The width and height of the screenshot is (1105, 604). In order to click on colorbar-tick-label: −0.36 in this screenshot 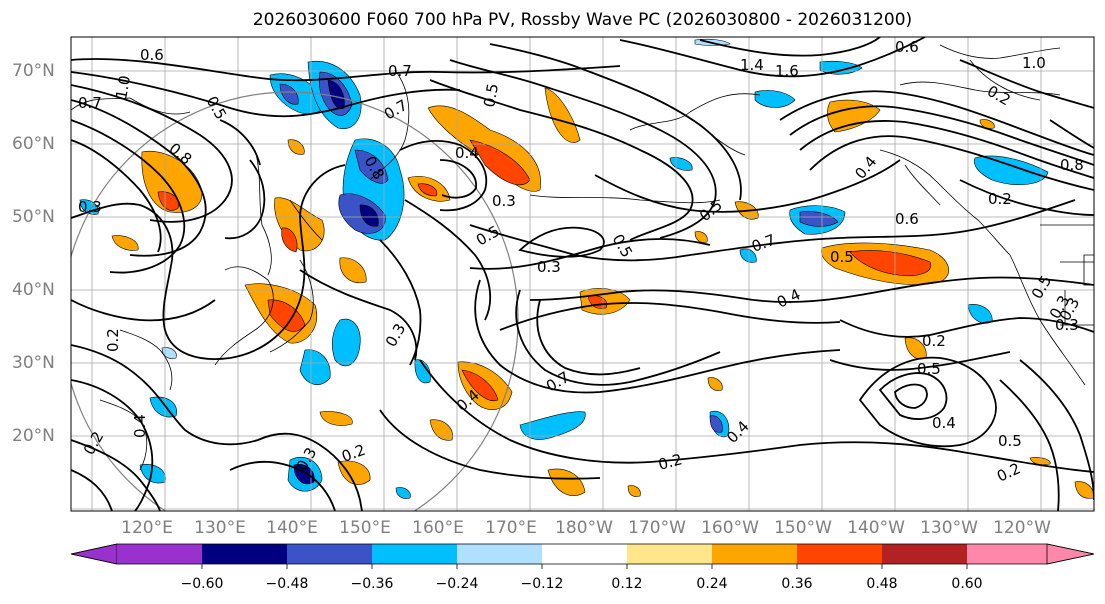, I will do `click(372, 584)`.